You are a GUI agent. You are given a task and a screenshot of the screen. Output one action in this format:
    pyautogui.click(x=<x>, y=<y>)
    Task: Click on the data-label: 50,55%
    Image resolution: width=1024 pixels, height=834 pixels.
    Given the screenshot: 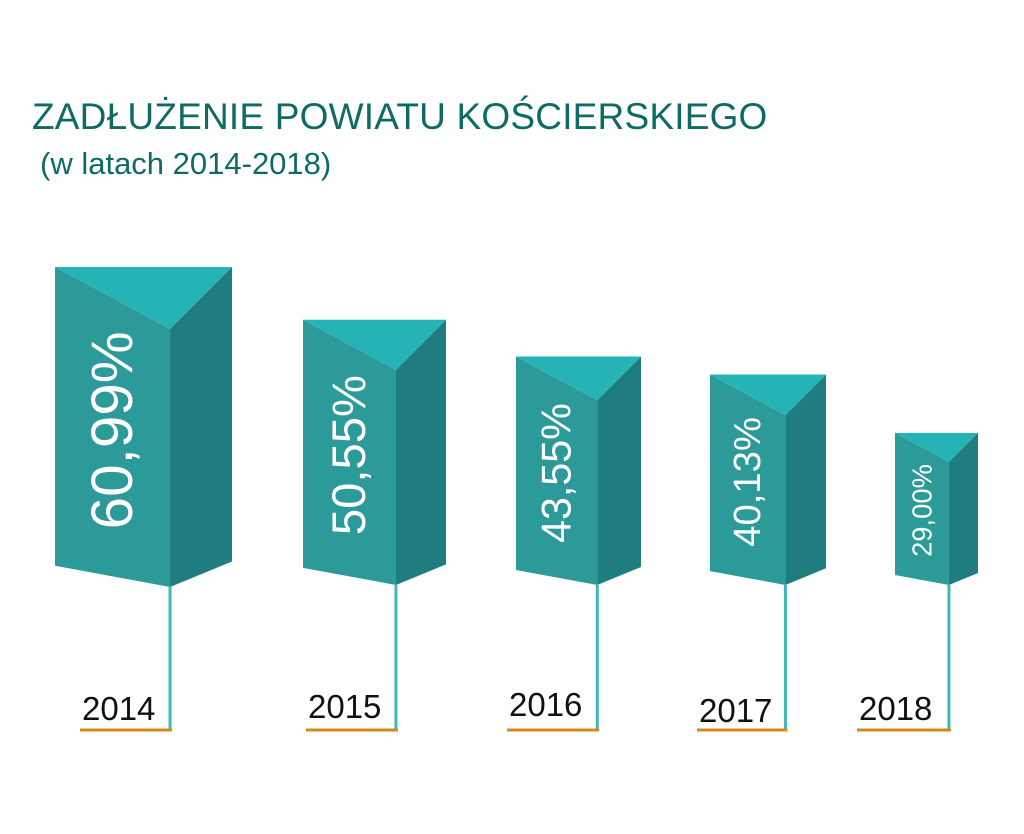 What is the action you would take?
    pyautogui.click(x=349, y=455)
    